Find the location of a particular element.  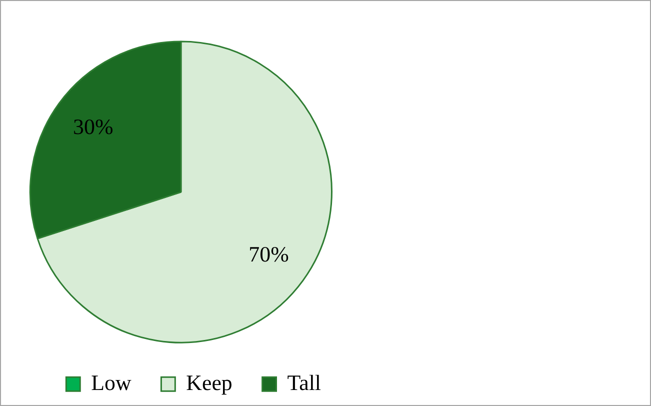

legend-label: Keep is located at coordinates (209, 382).